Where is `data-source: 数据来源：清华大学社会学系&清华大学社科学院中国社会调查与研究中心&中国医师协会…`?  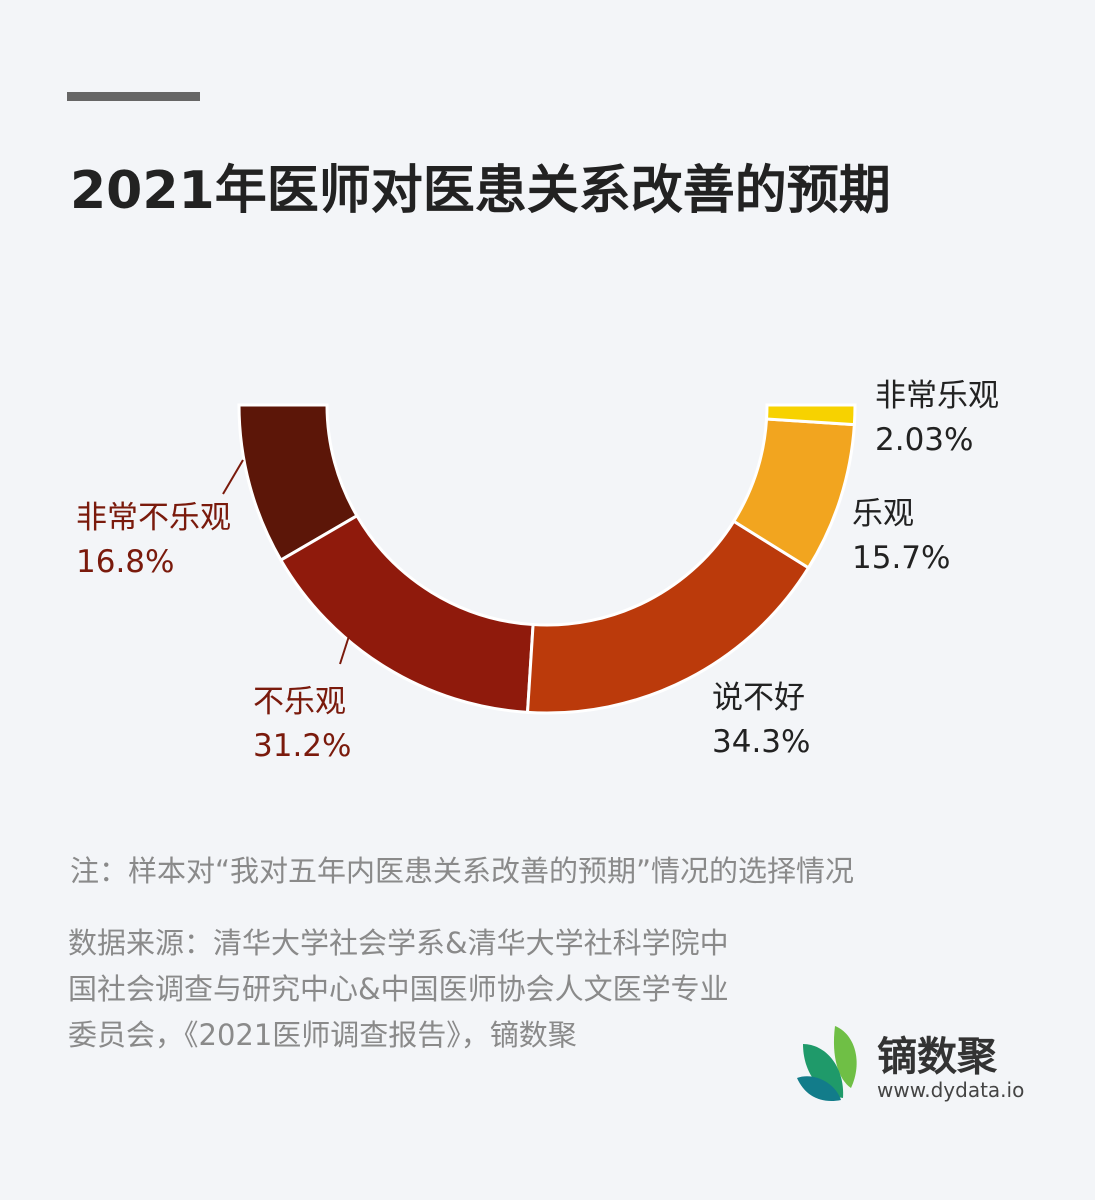
data-source: 数据来源：清华大学社会学系&清华大学社科学院中国社会调查与研究中心&中国医师协会… is located at coordinates (398, 989).